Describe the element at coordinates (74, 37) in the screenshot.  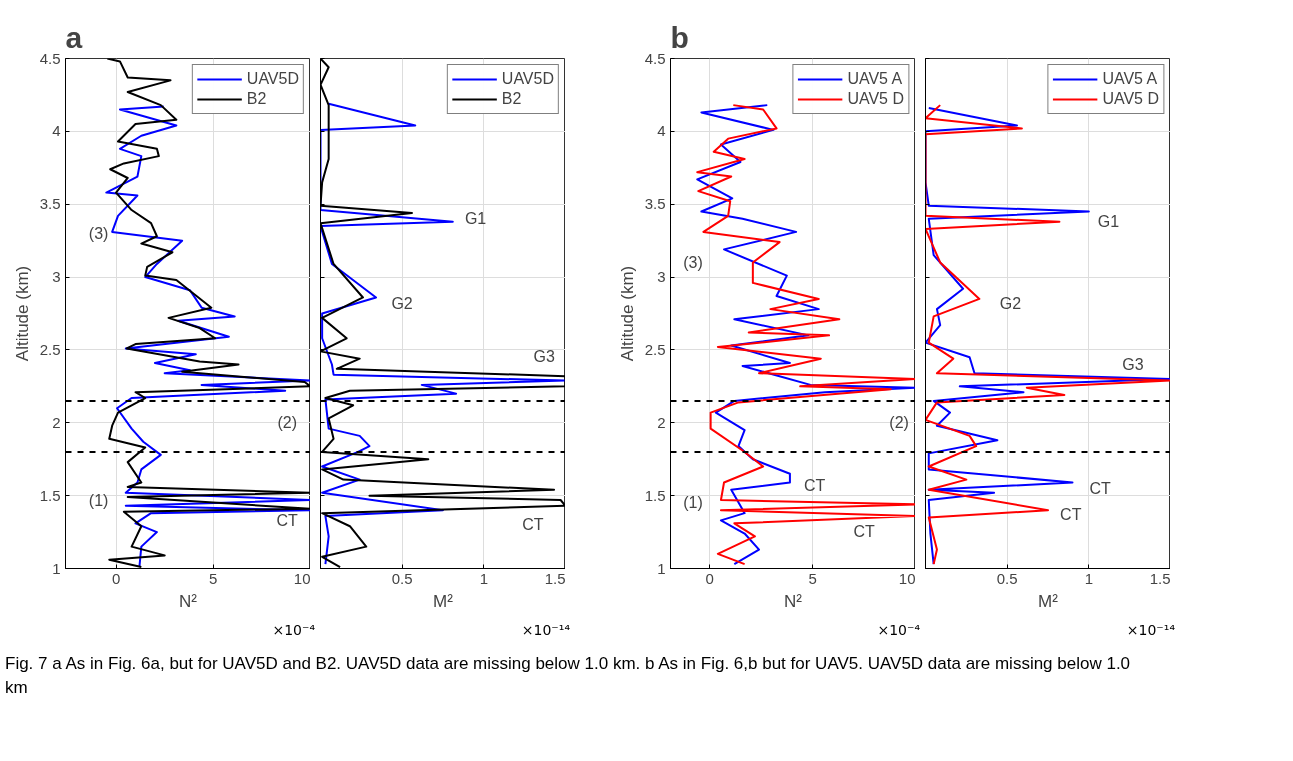
I see `chart-title: a` at that location.